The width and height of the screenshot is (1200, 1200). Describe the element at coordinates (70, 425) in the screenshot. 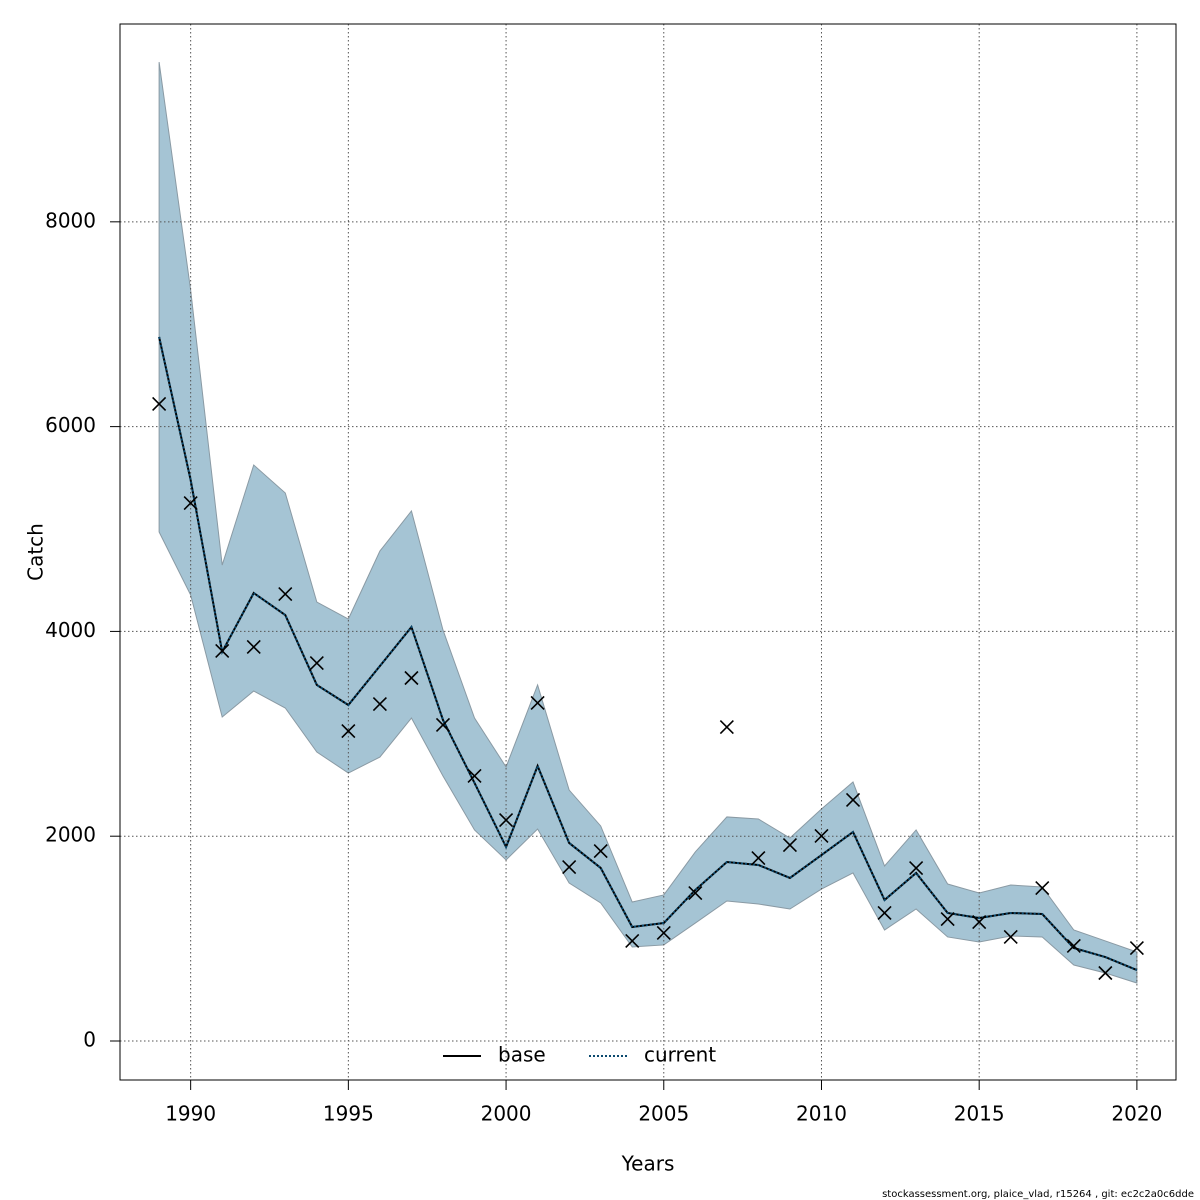

I see `y-tick-label: 6000` at that location.